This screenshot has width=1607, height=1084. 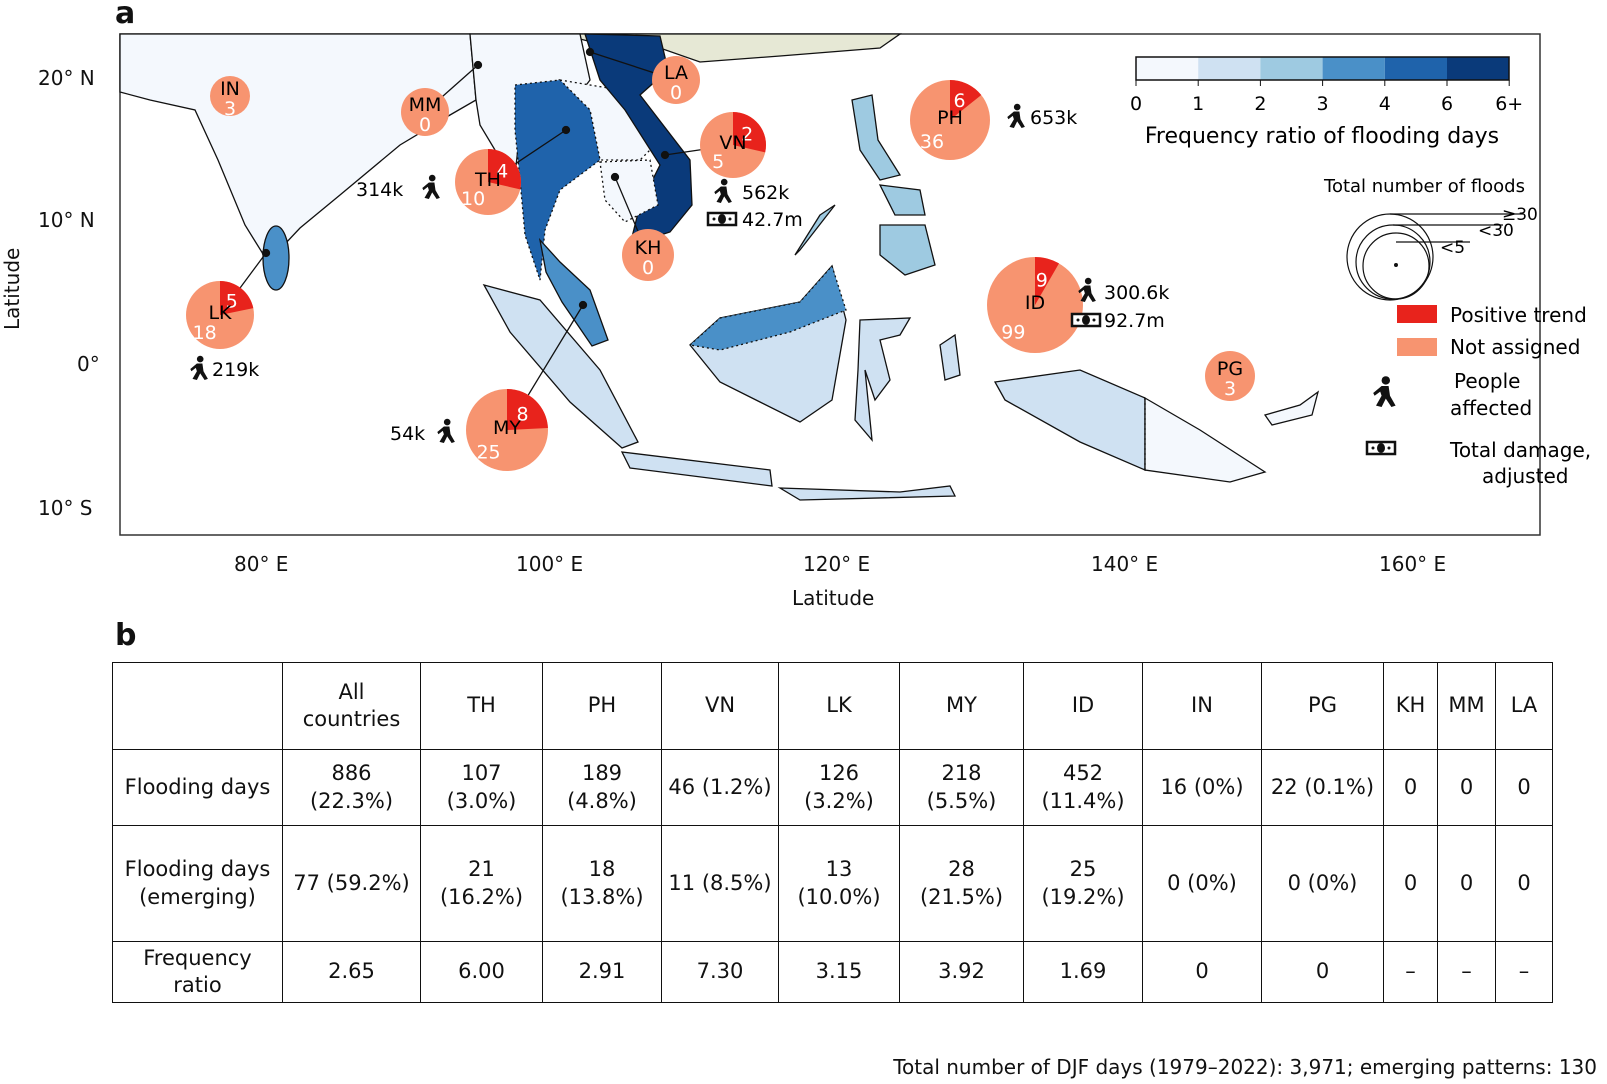 I want to click on philippines-visayas, so click(x=902, y=200).